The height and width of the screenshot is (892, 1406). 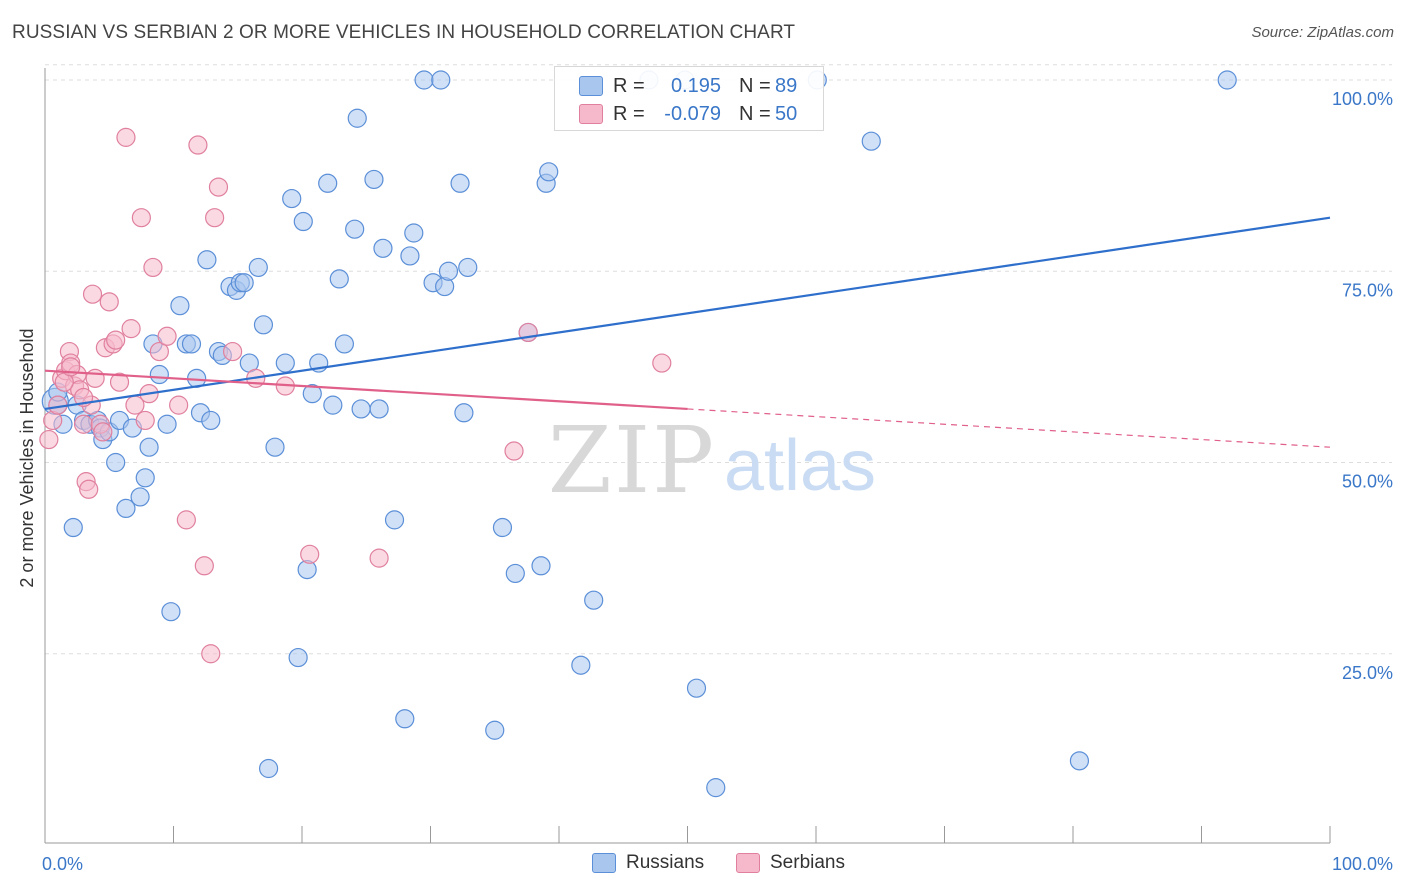 What do you see at coordinates (800, 466) in the screenshot?
I see `watermark-atlas: atlas` at bounding box center [800, 466].